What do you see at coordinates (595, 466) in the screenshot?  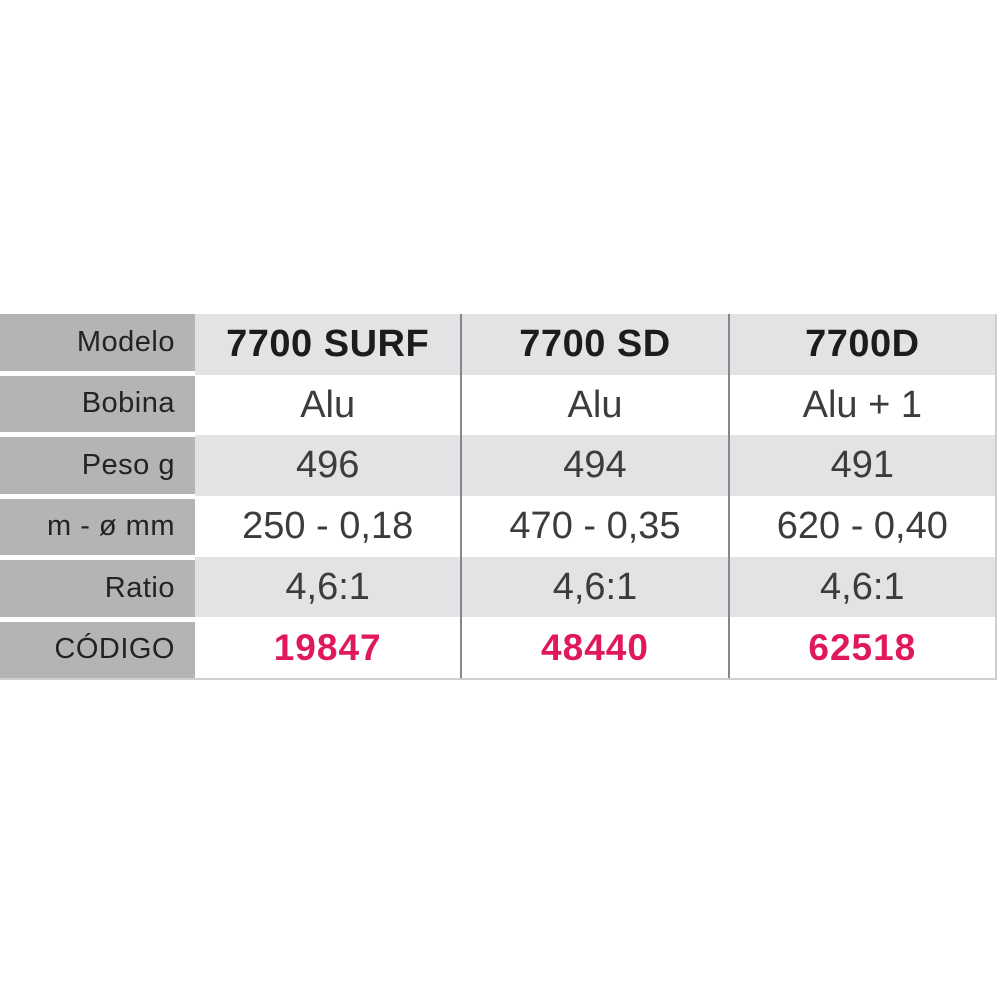 I see `peso-cell: 494` at bounding box center [595, 466].